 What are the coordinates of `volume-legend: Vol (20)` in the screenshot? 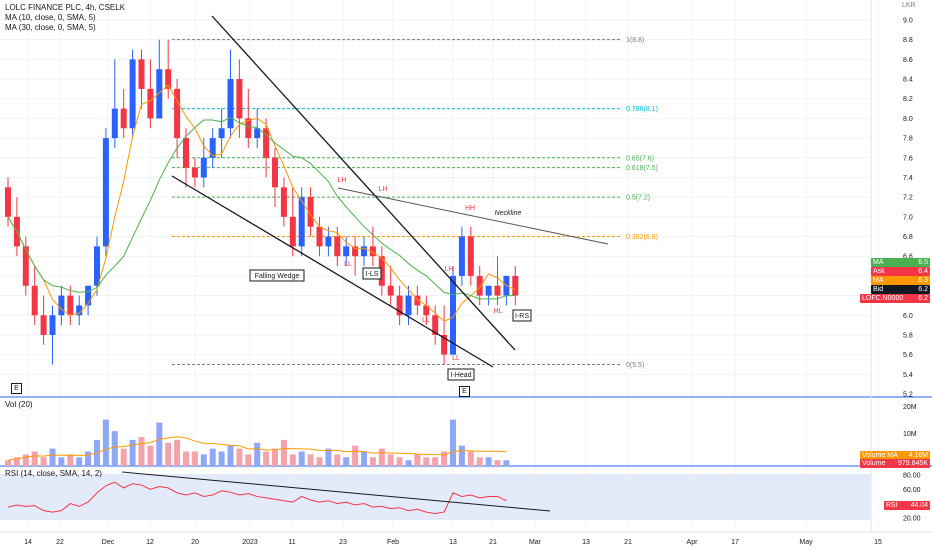 It's located at (19, 404).